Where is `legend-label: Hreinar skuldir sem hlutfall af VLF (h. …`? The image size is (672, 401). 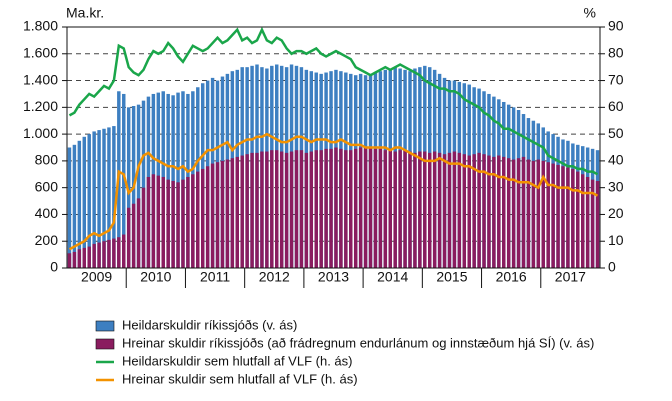
legend-label: Hreinar skuldir sem hlutfall af VLF (h. … is located at coordinates (240, 378).